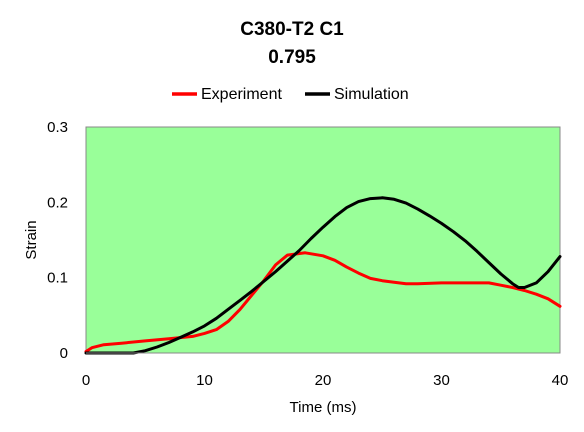  I want to click on legend-label-simulation: Simulation, so click(371, 94).